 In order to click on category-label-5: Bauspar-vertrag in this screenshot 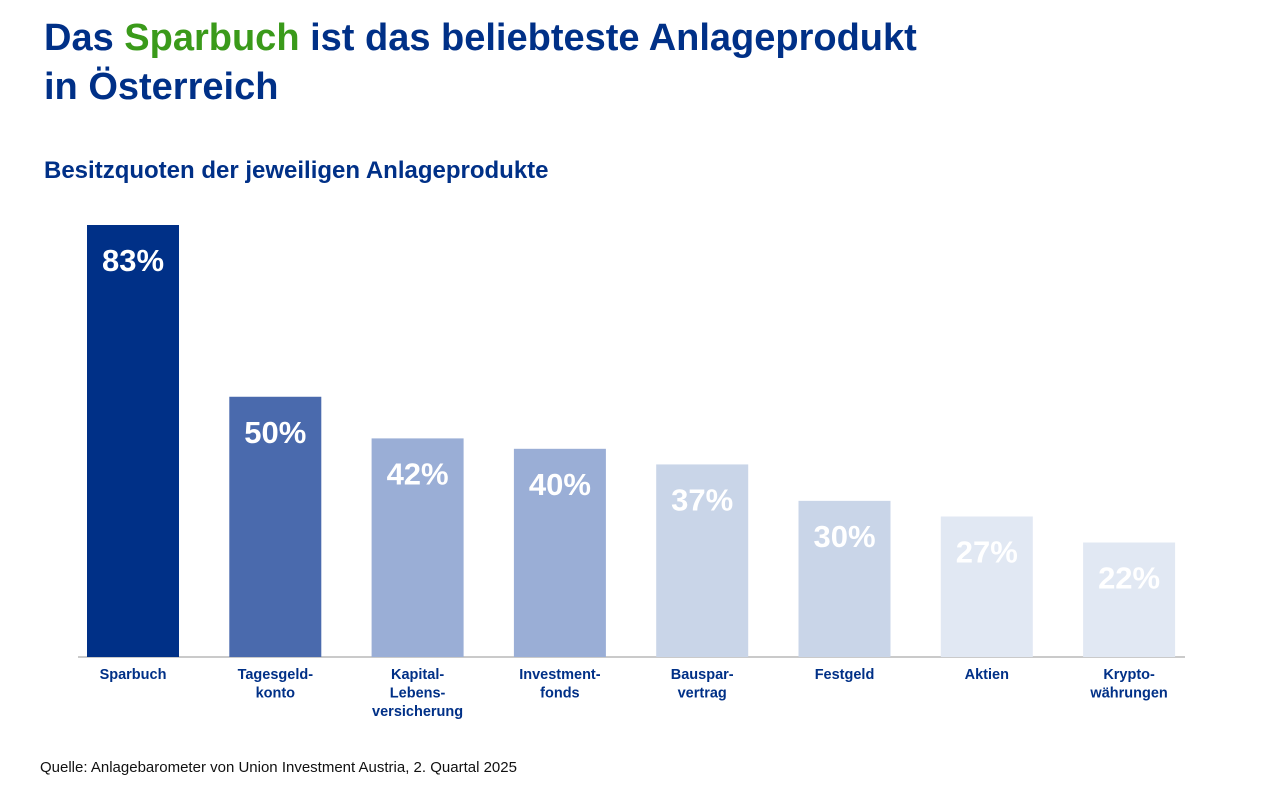, I will do `click(702, 684)`.